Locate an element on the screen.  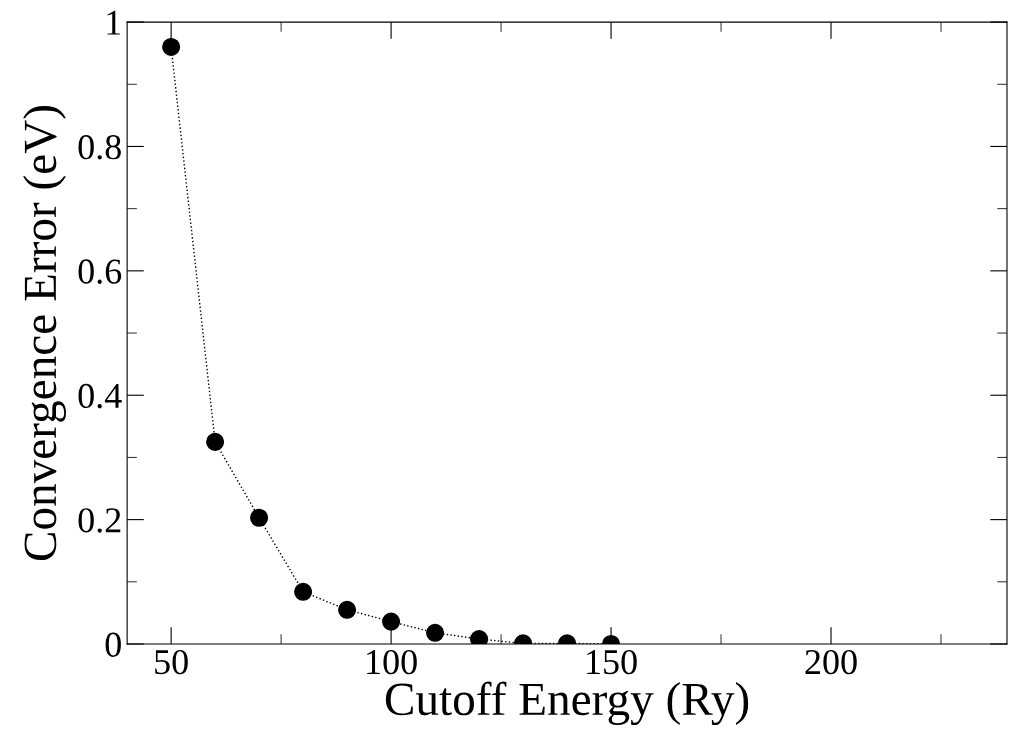
y-tick-label: 0.2 is located at coordinates (99, 520).